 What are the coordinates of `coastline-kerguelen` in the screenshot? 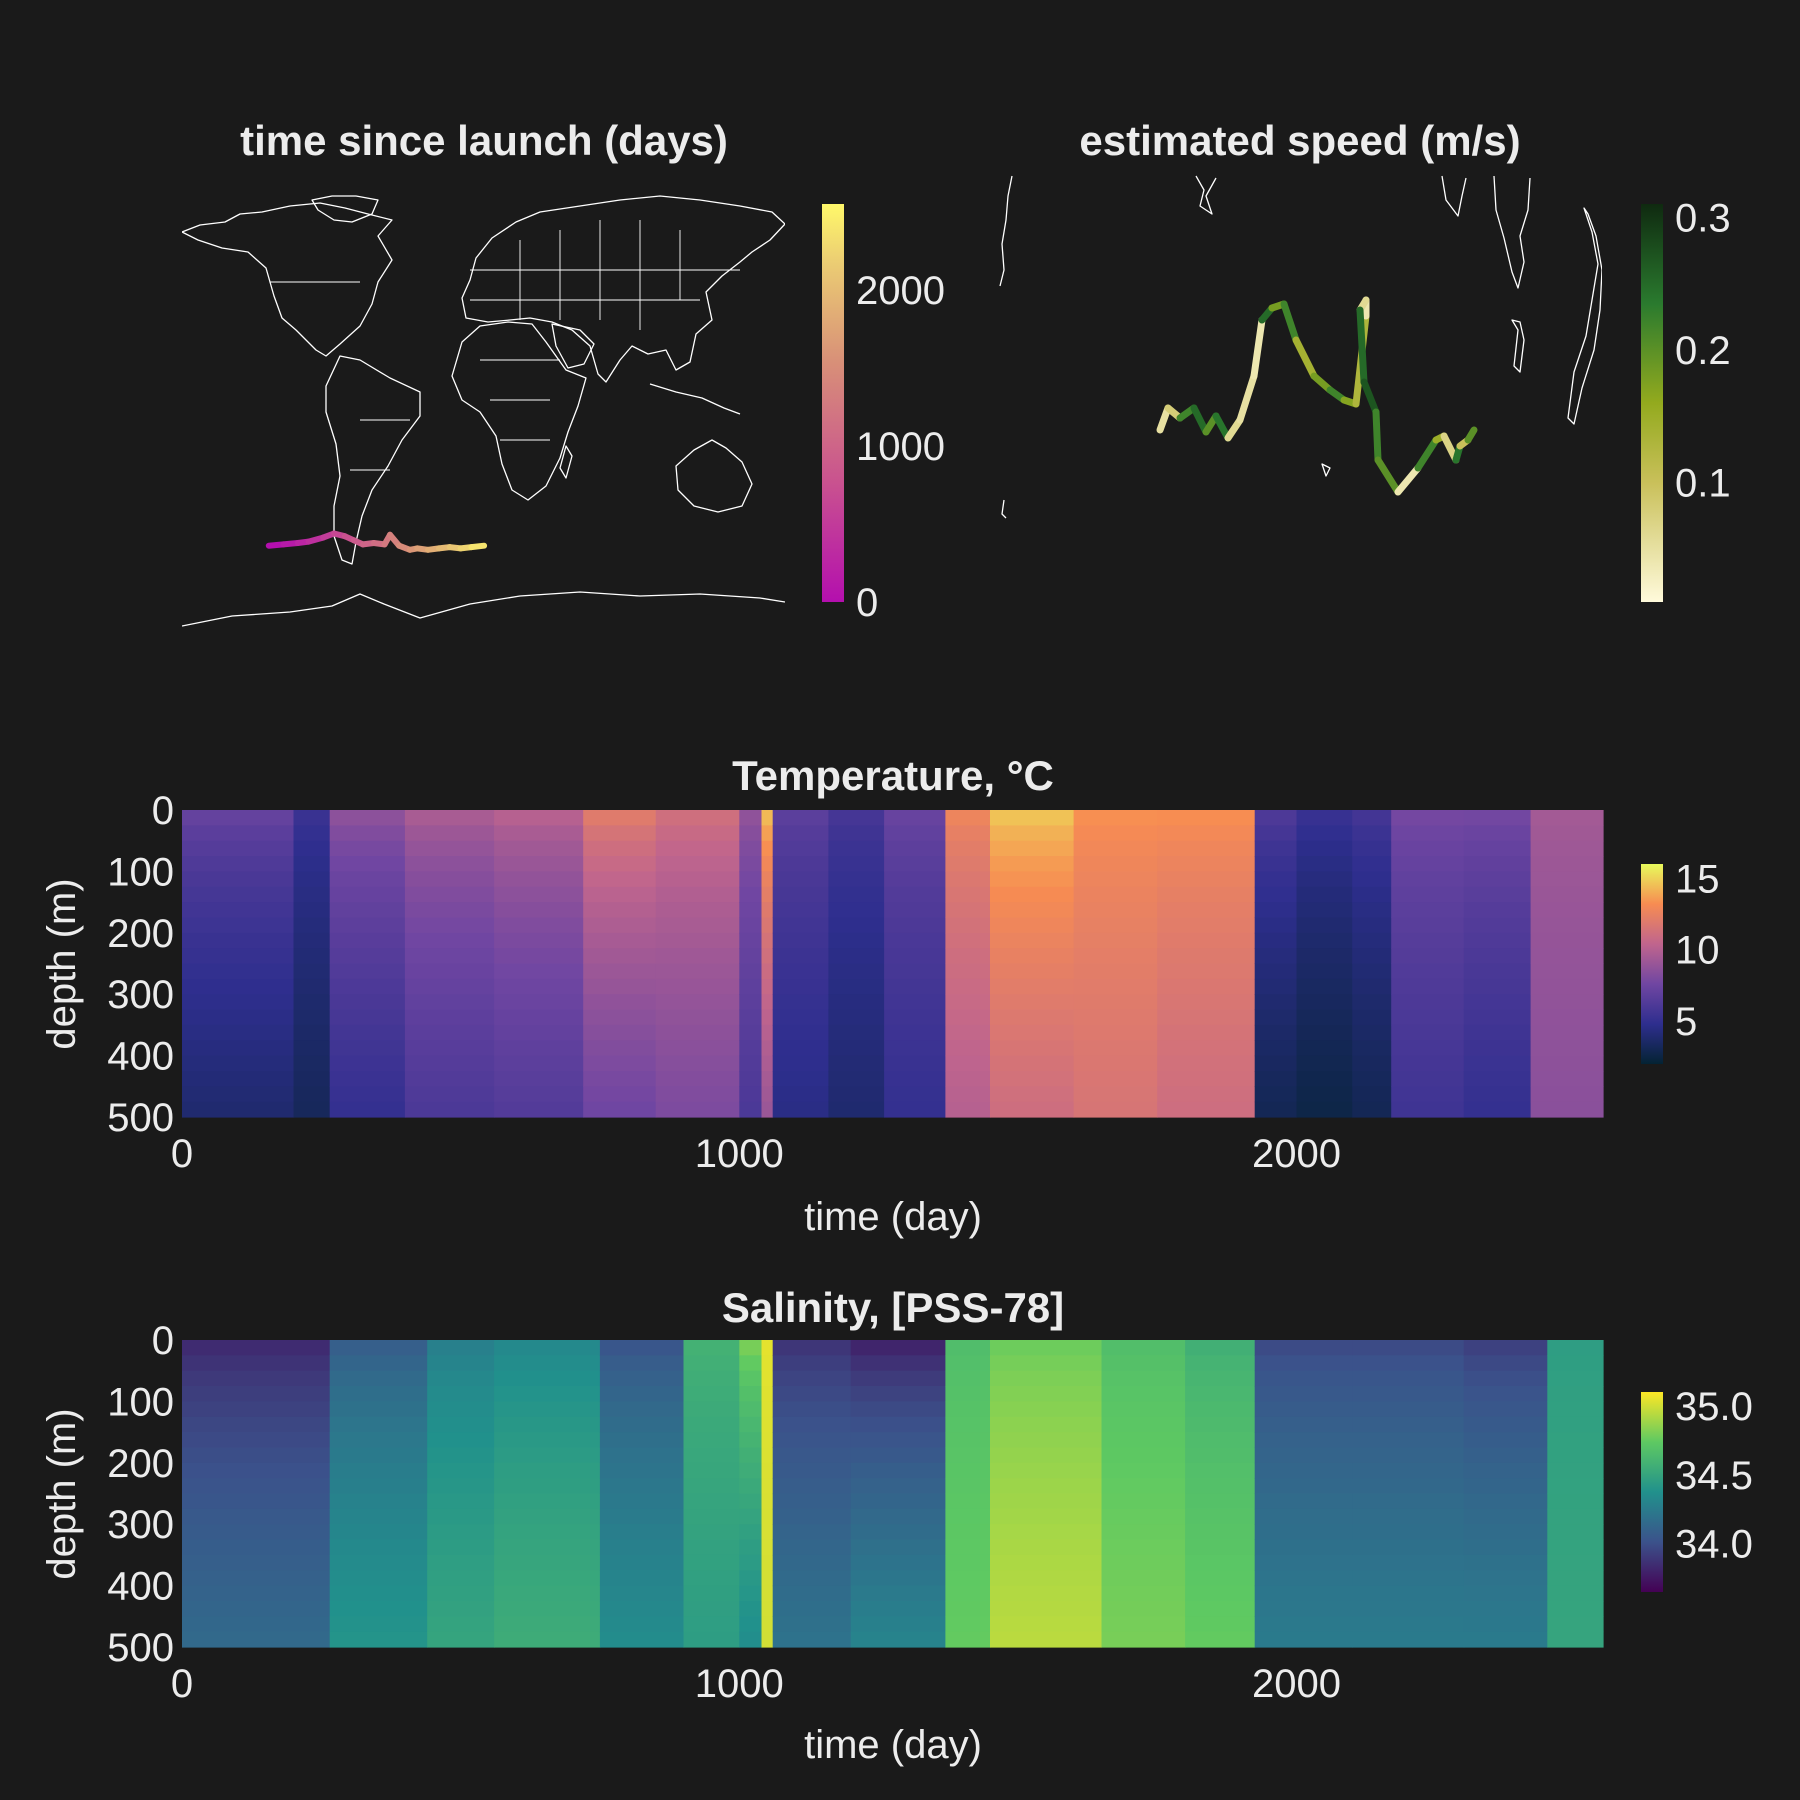 It's located at (1326, 470).